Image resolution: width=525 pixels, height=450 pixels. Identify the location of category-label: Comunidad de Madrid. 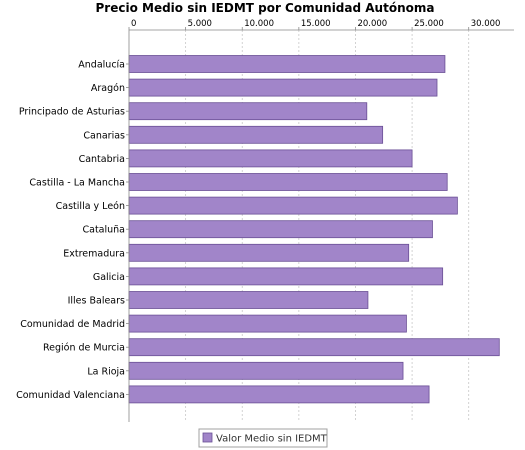
(72, 324).